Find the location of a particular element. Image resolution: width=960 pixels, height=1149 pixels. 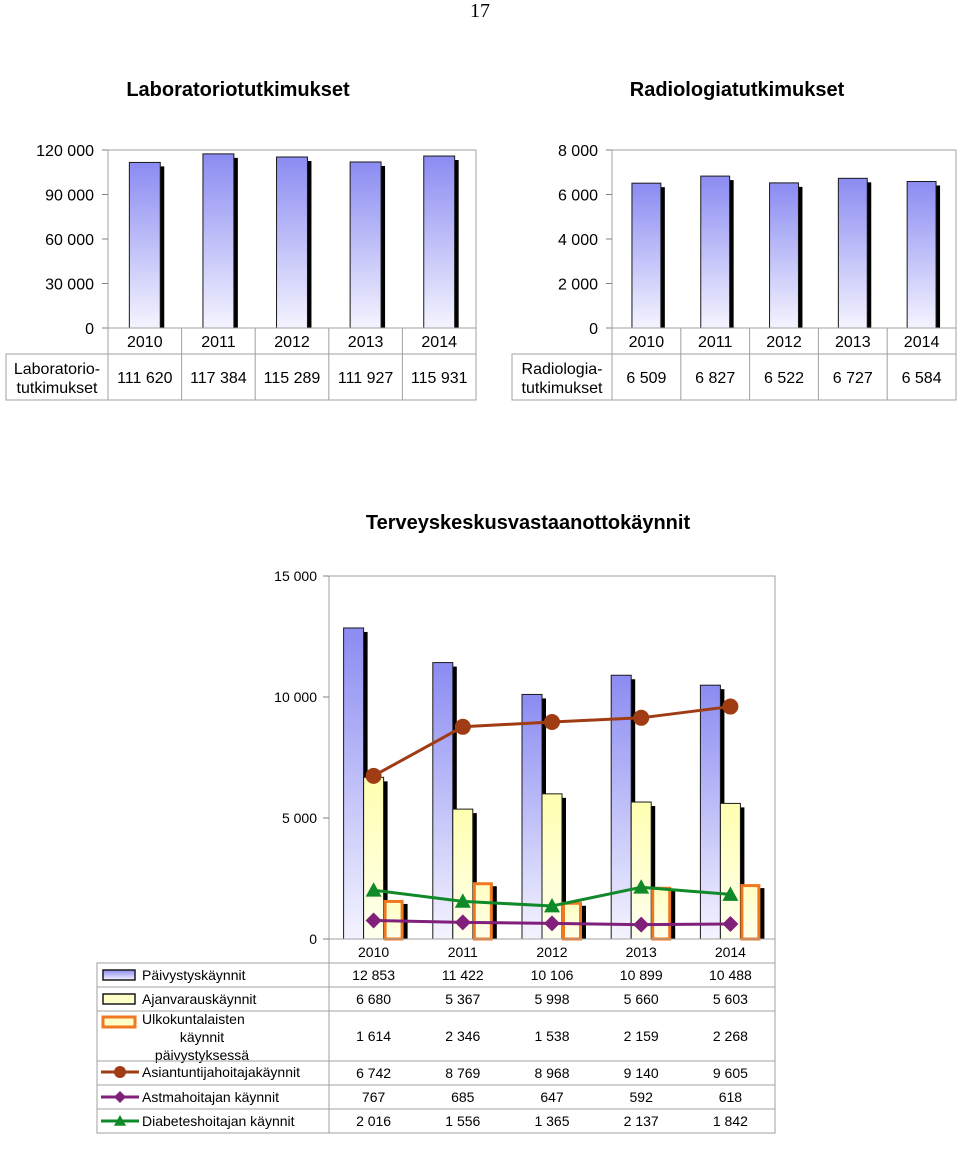

data-value-label: 1 365 is located at coordinates (551, 1121).